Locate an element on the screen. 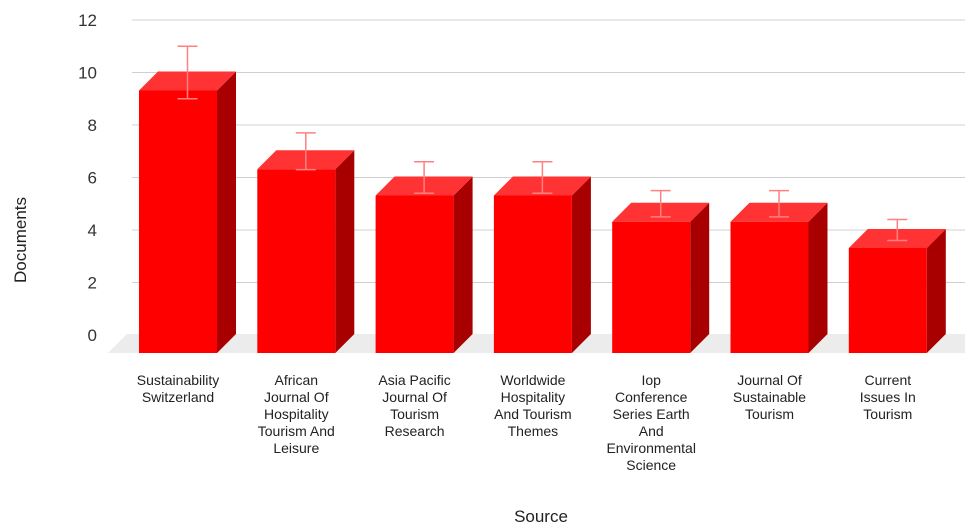 This screenshot has width=965, height=524. y-tick-label: 0 is located at coordinates (92, 335).